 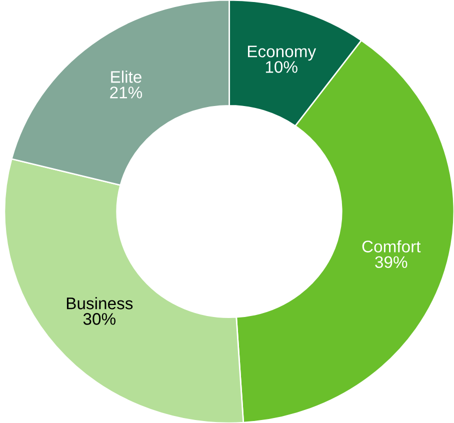 What do you see at coordinates (99, 303) in the screenshot?
I see `slice-label: Business` at bounding box center [99, 303].